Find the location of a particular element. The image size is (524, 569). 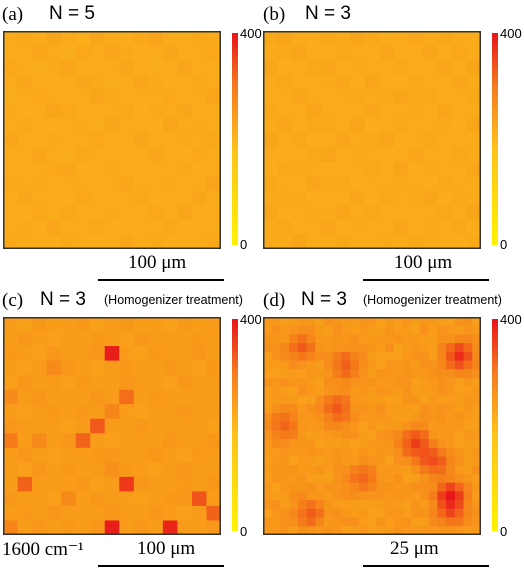

colorbar-max-b: 400 is located at coordinates (511, 33).